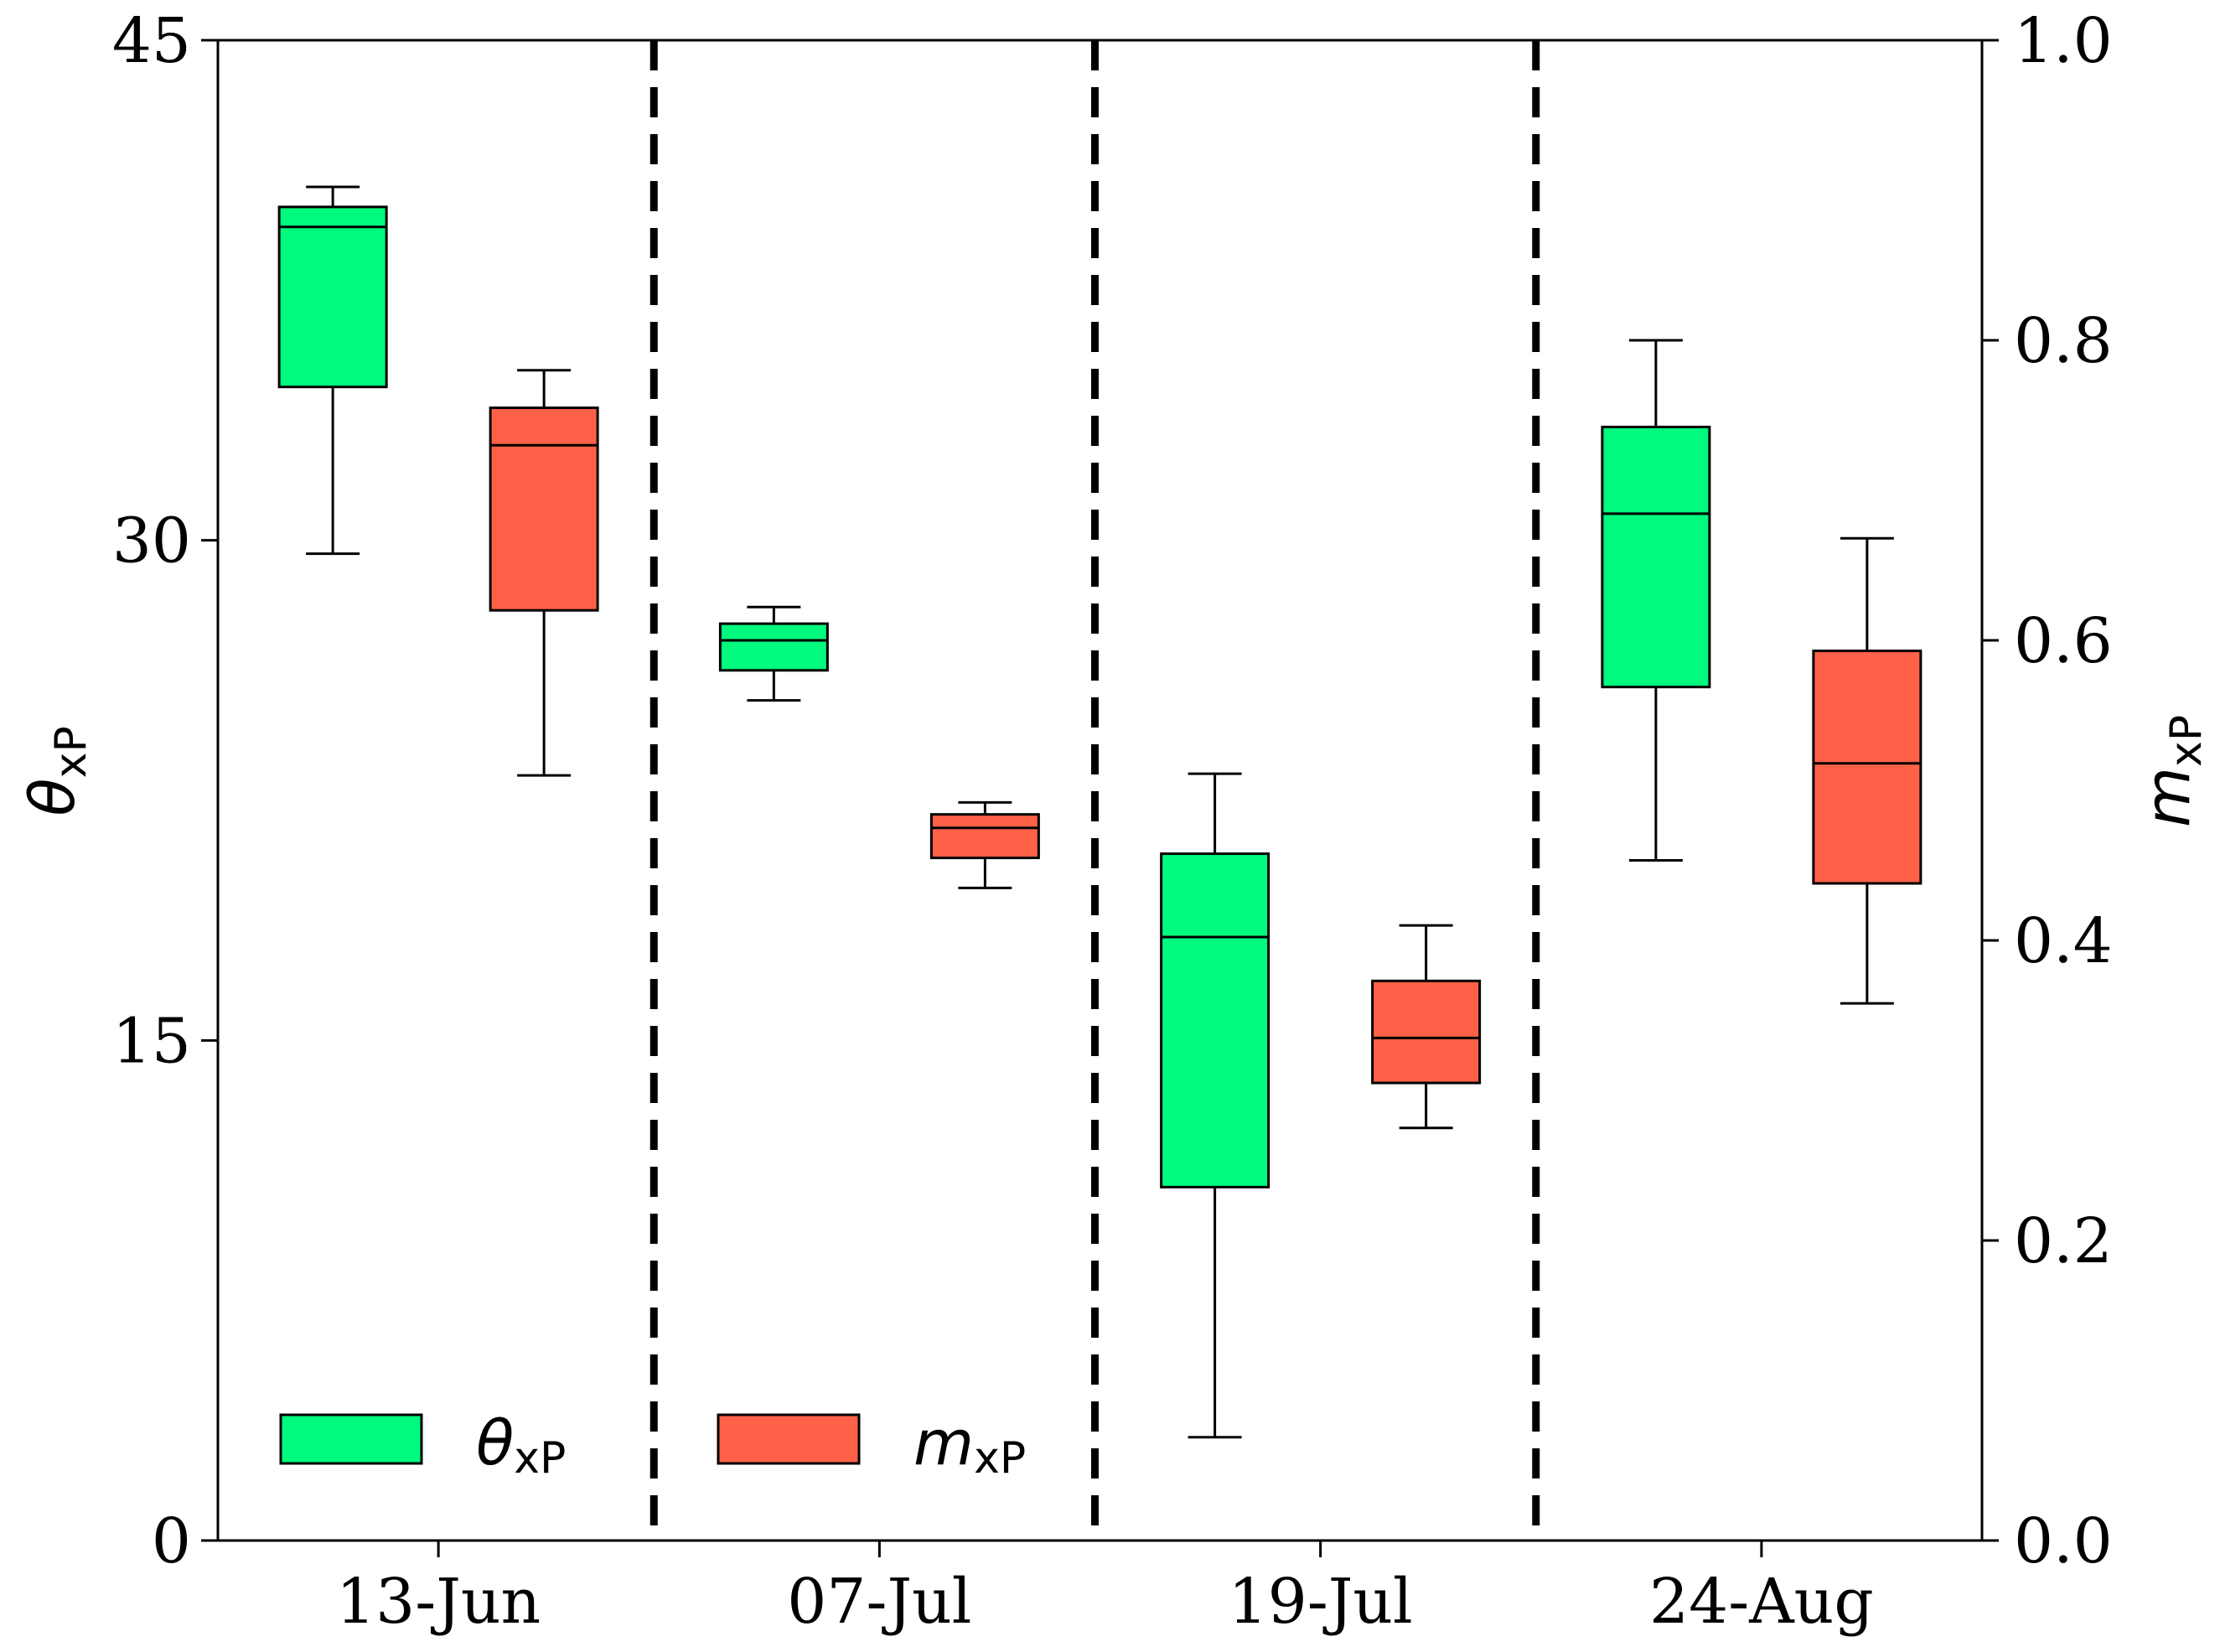  I want to click on theta-box-24-Aug, so click(1656, 557).